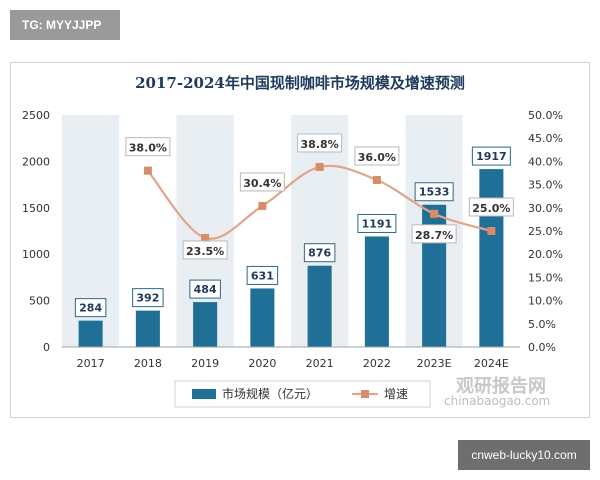 Image resolution: width=600 pixels, height=480 pixels. I want to click on left-tick-label: 500, so click(39, 301).